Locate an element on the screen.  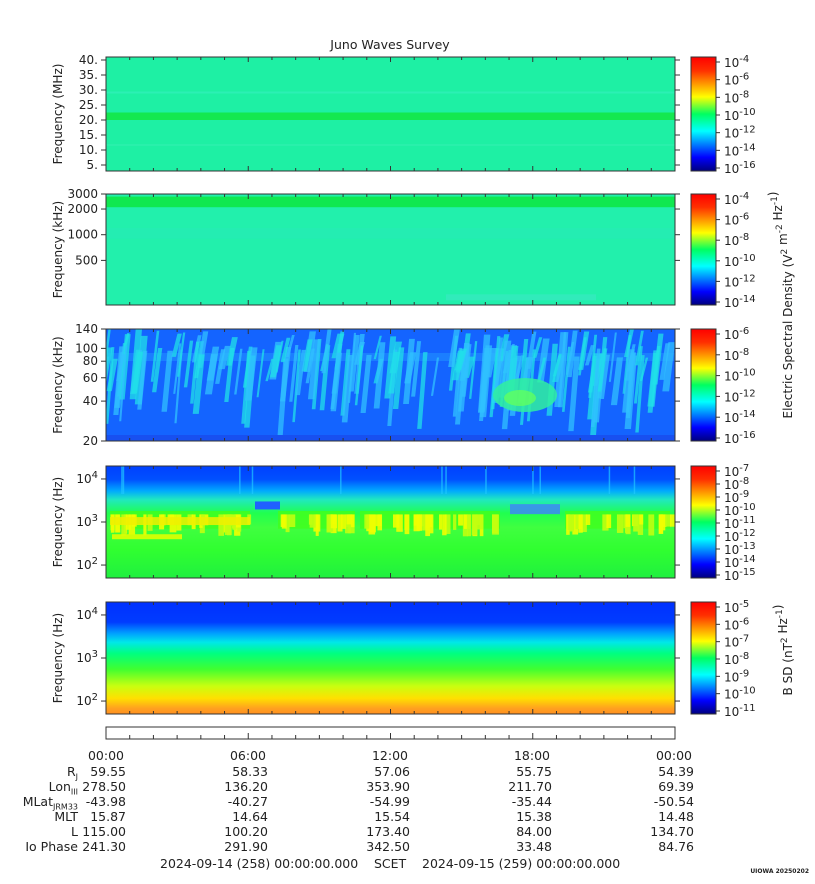
ephemeris-value: 15.54 is located at coordinates (392, 816).